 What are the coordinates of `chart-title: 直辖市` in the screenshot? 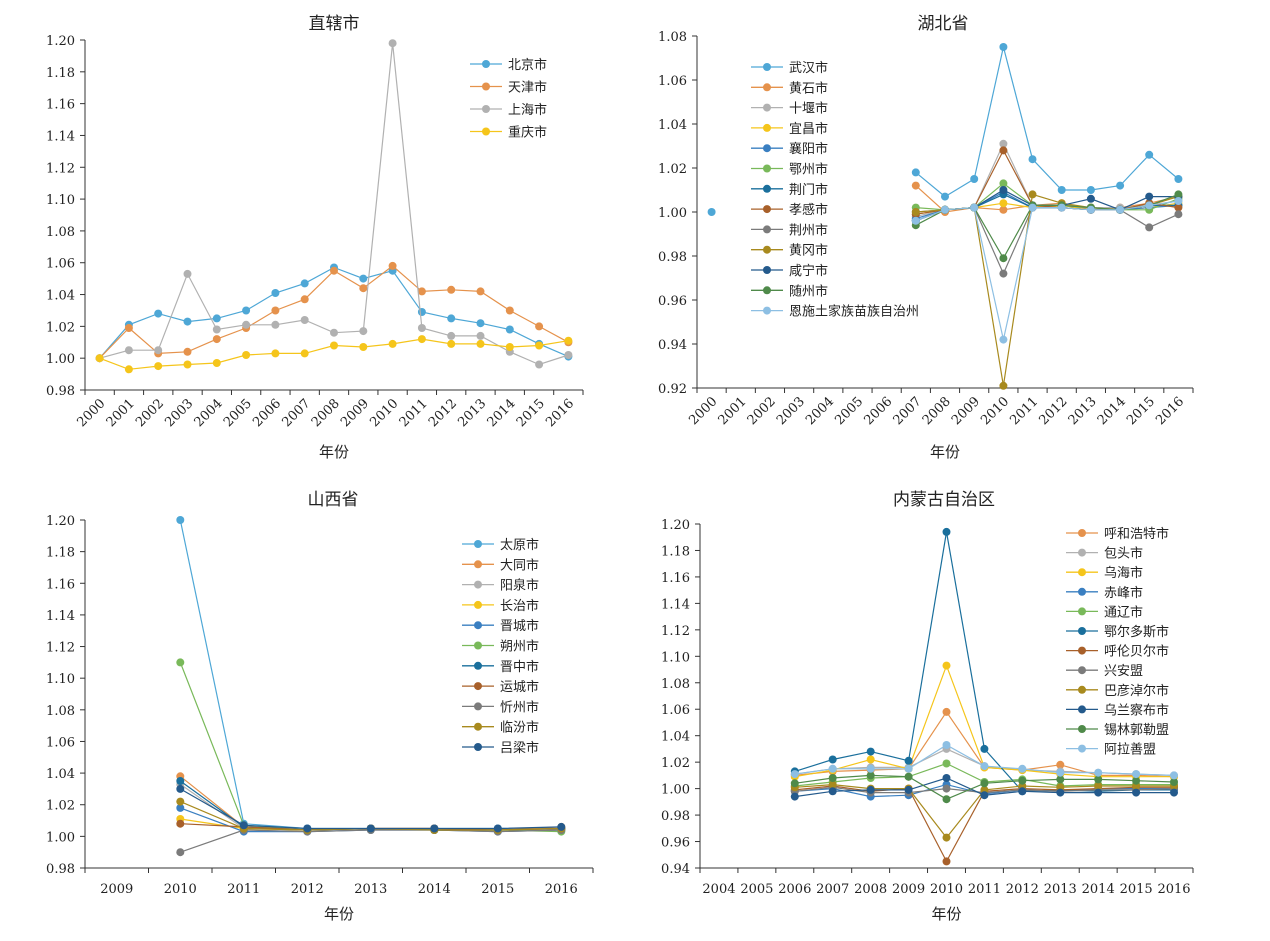 It's located at (334, 24).